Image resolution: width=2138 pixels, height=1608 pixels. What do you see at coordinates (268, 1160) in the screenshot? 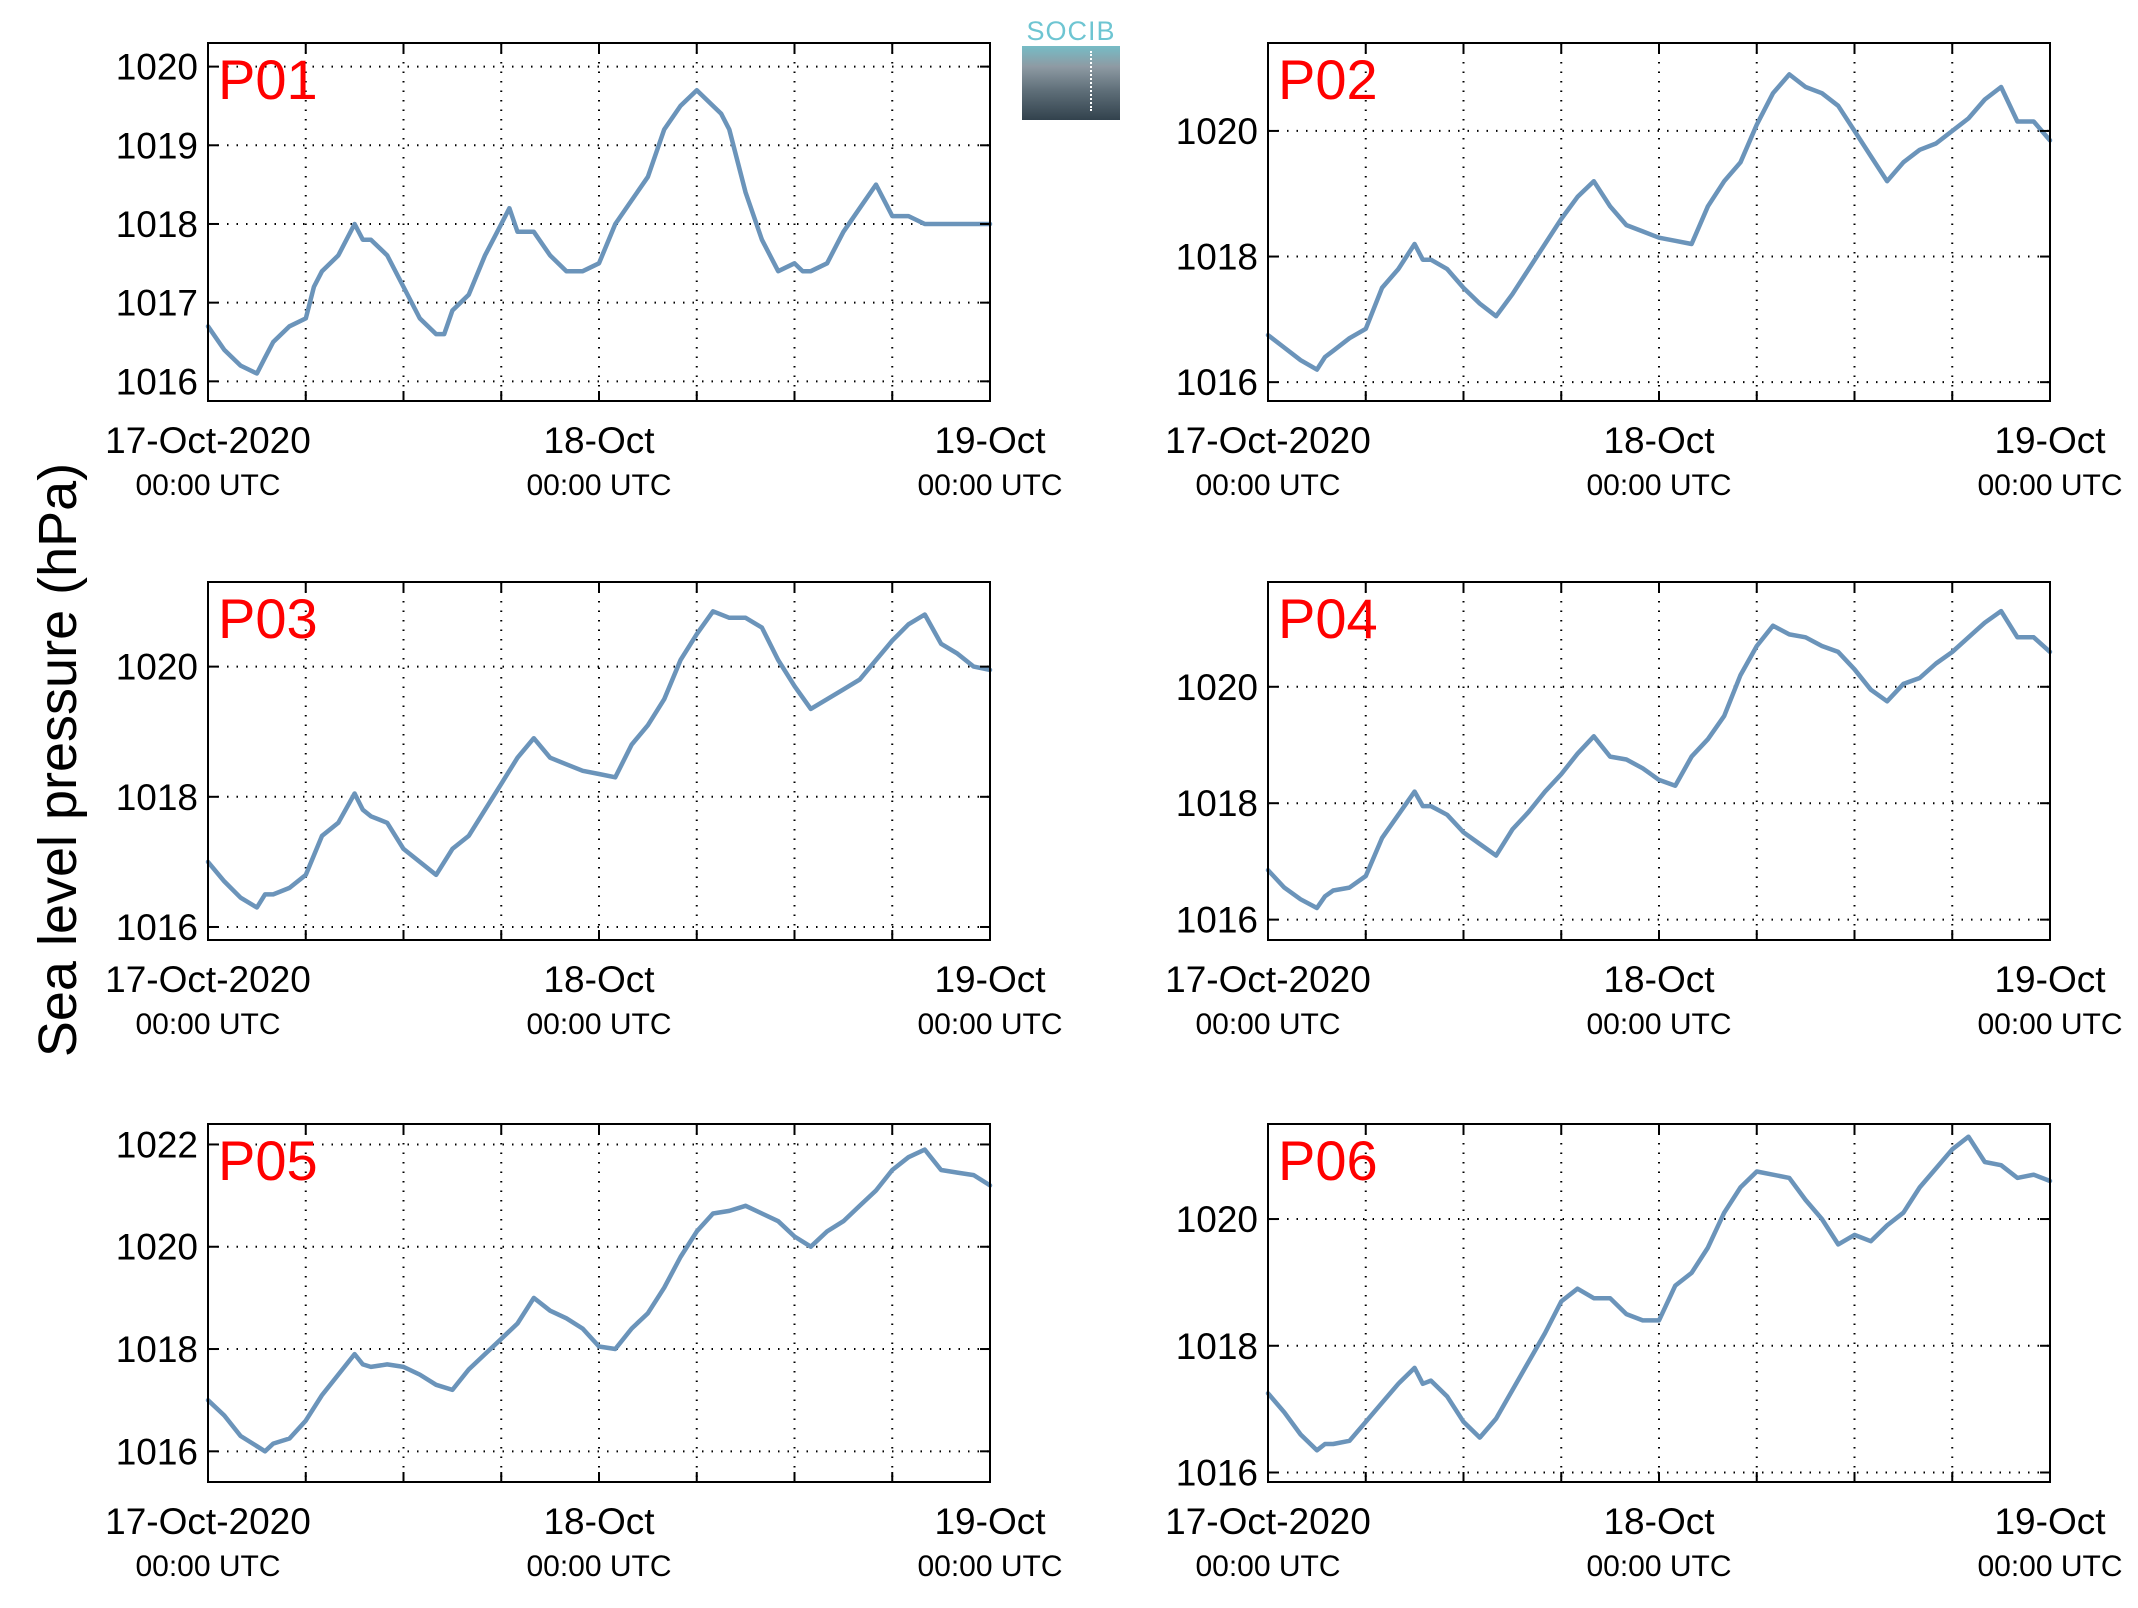
I see `station-label: P05` at bounding box center [268, 1160].